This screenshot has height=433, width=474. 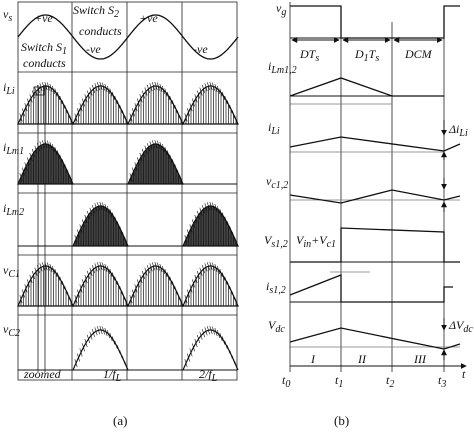 I want to click on label-t3: t3, so click(x=442, y=381).